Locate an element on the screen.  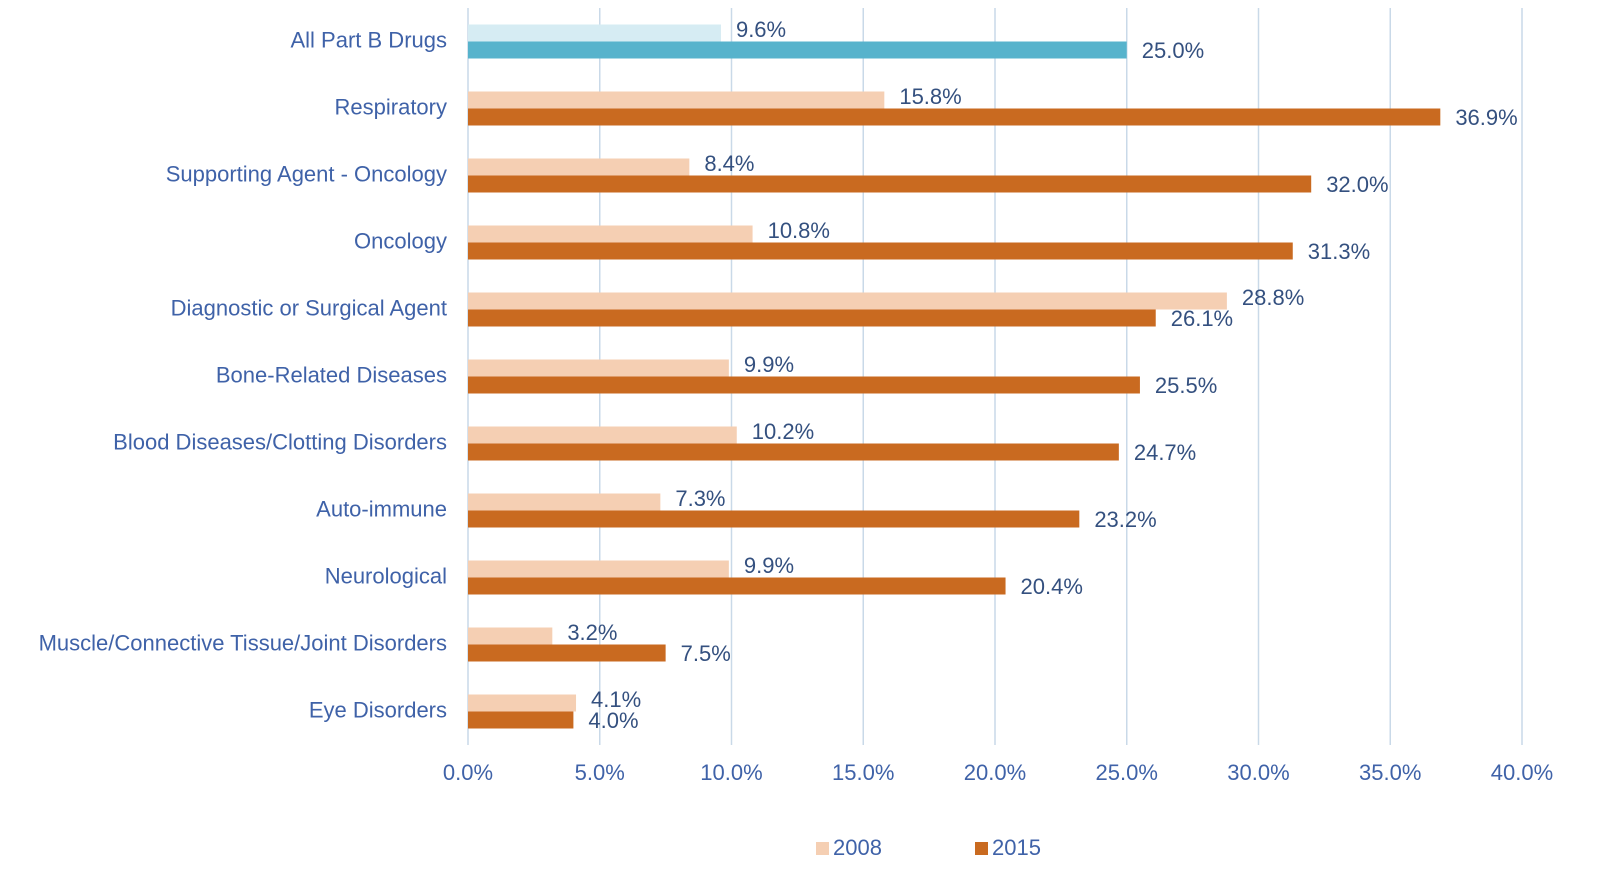
value-label: 36.9% is located at coordinates (1486, 117).